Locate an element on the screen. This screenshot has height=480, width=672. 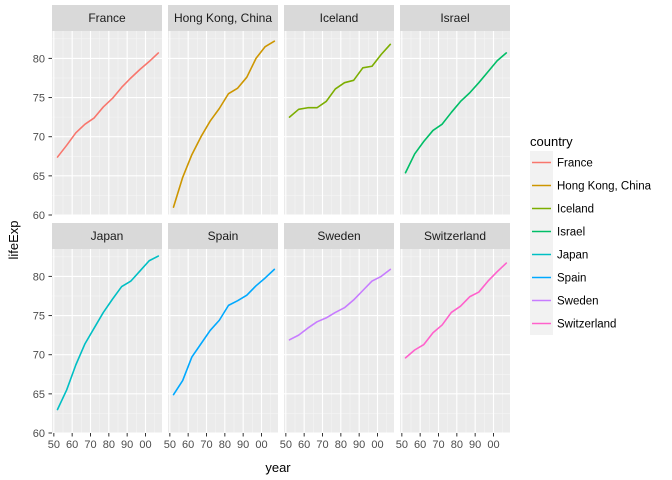
legend-label: Japan is located at coordinates (572, 256).